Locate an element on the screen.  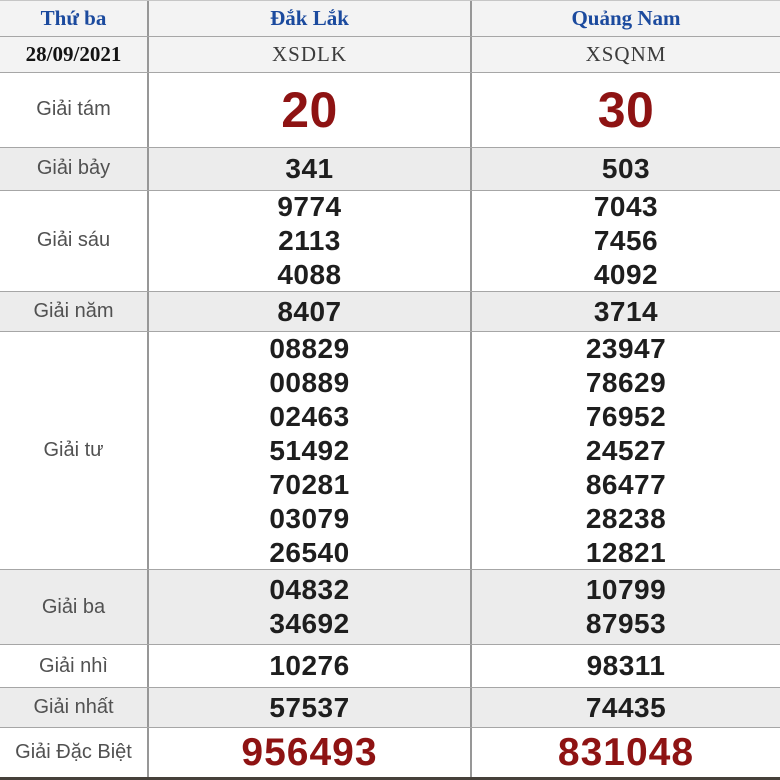
result-cell-daklak: 341 is located at coordinates (308, 168).